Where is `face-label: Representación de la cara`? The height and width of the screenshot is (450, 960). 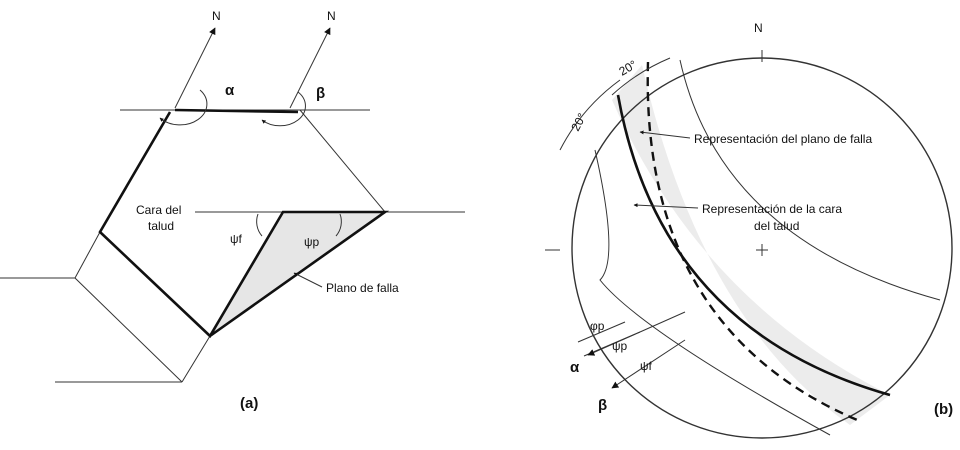 face-label: Representación de la cara is located at coordinates (772, 209).